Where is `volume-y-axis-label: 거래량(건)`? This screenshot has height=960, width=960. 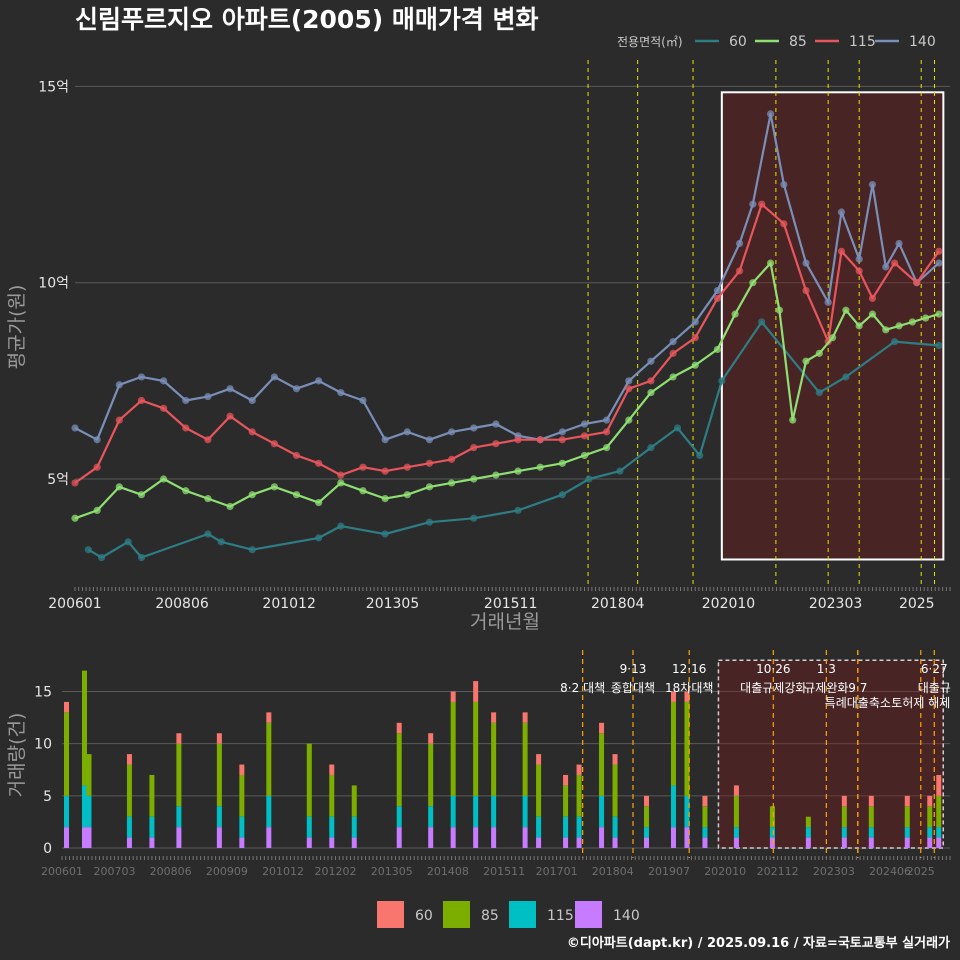
volume-y-axis-label: 거래량(건) is located at coordinates (17, 755).